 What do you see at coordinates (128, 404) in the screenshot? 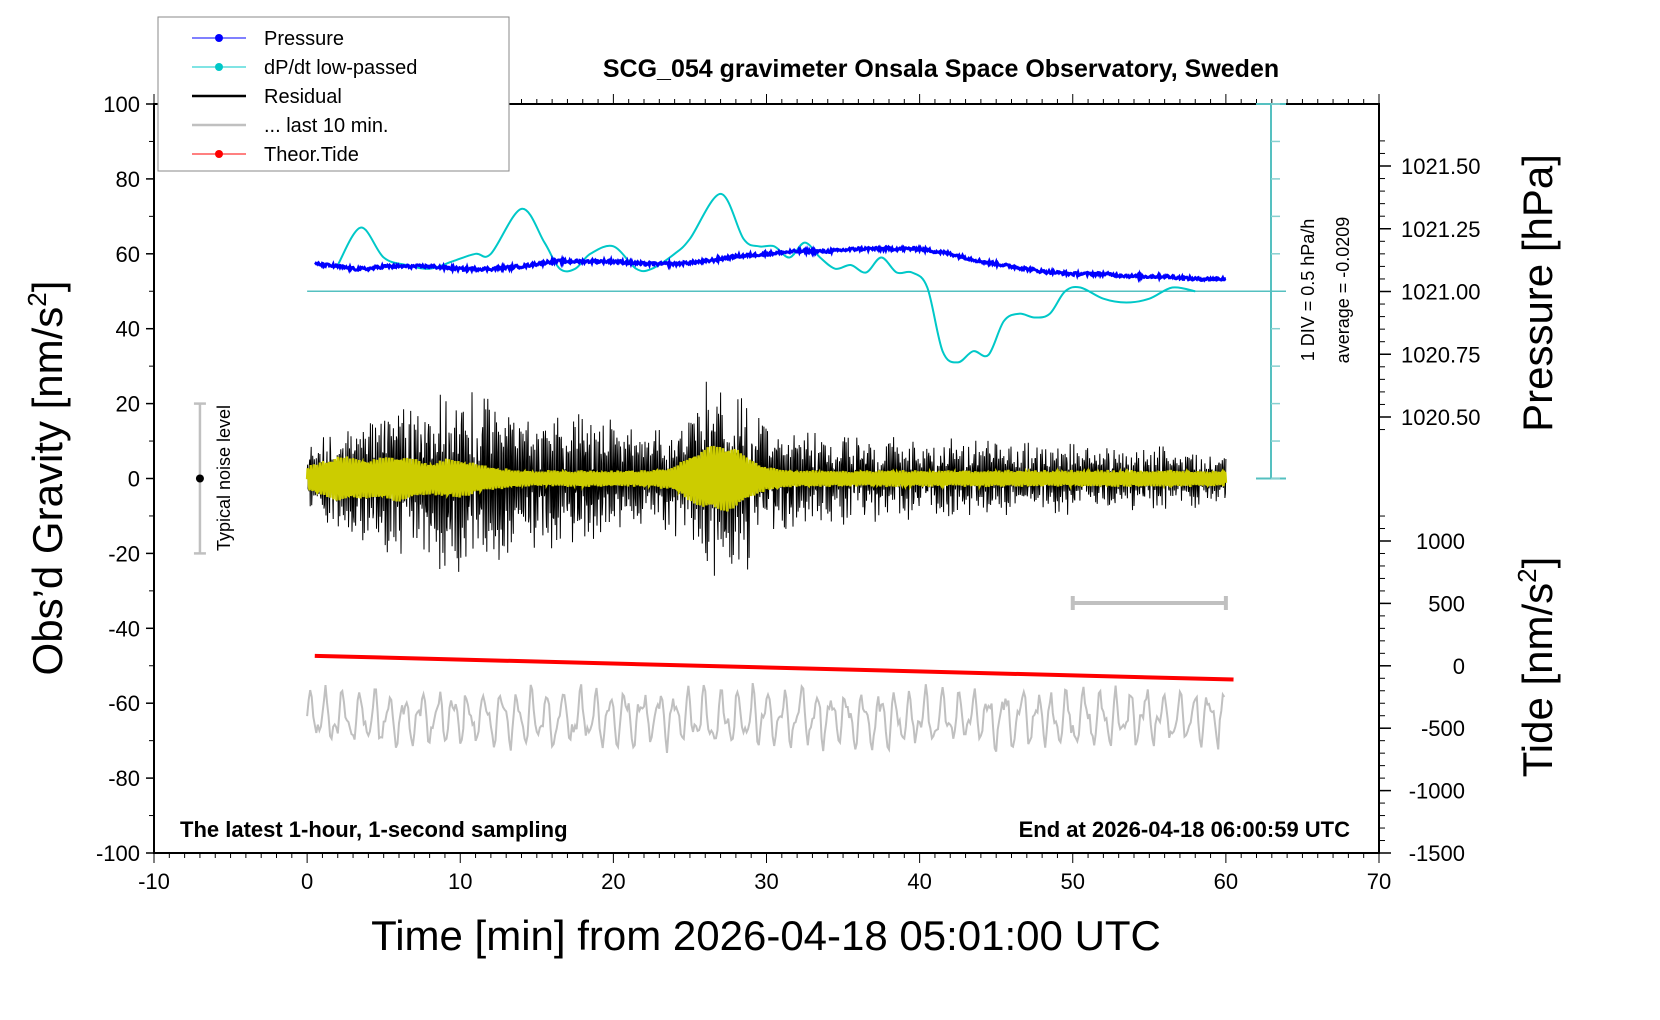
I see `y-tick-label: 20` at bounding box center [128, 404].